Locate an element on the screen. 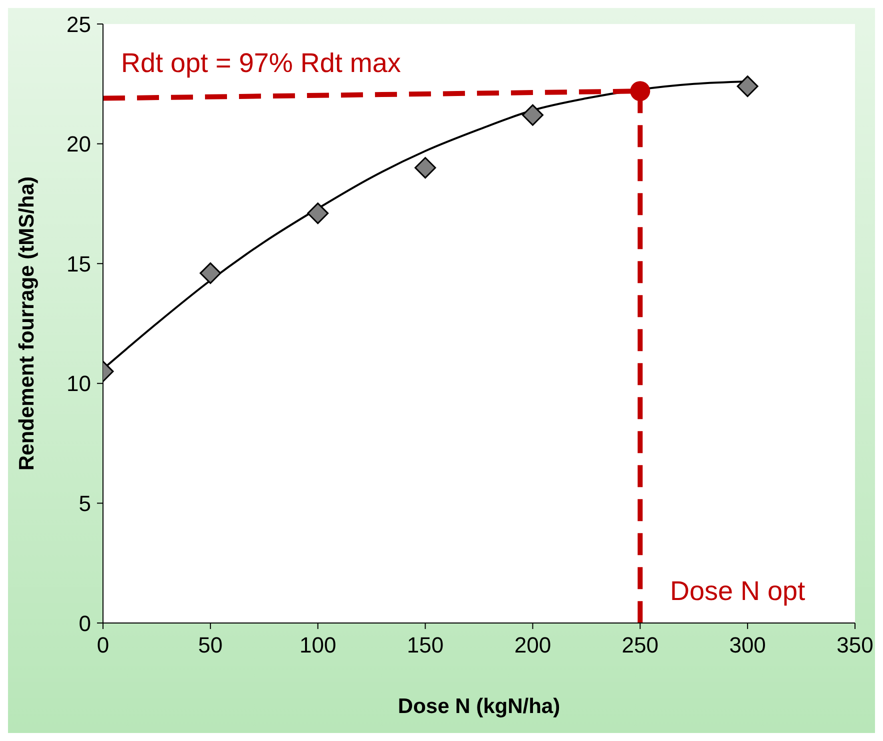 Image resolution: width=883 pixels, height=741 pixels. y-tick-label: 0 is located at coordinates (84, 623).